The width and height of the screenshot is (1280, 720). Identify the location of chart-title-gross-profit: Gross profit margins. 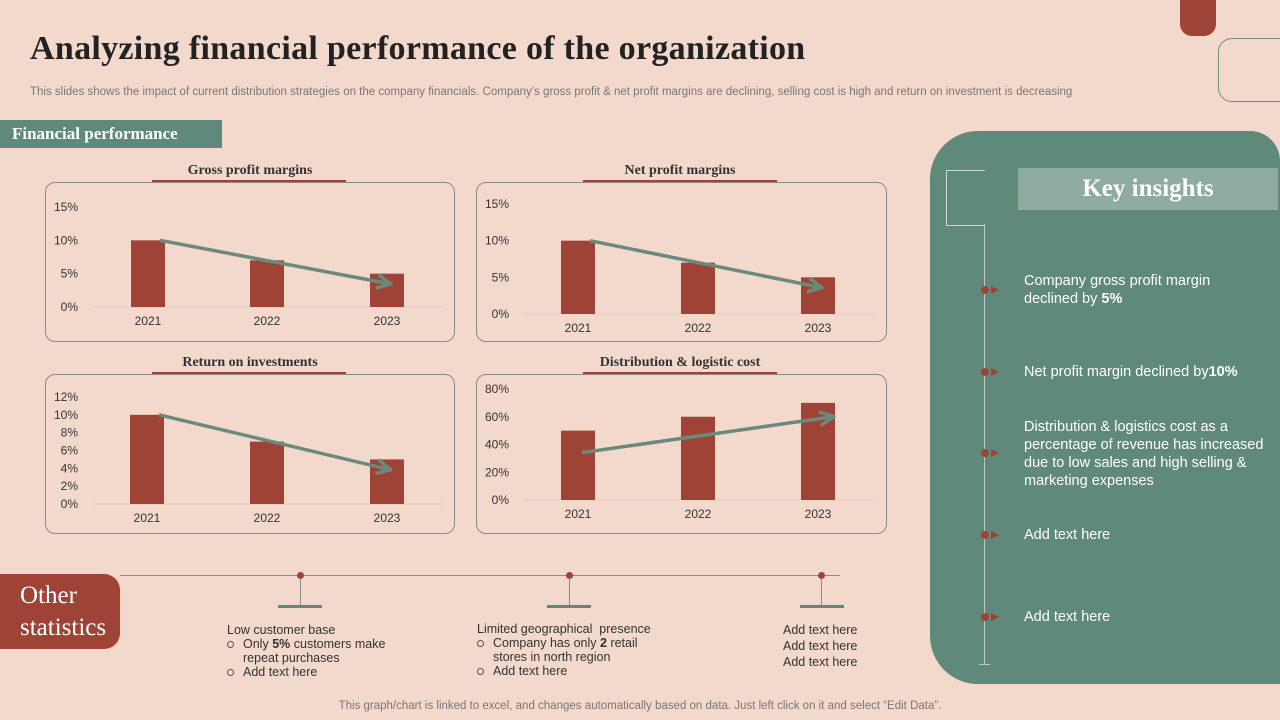
(250, 170).